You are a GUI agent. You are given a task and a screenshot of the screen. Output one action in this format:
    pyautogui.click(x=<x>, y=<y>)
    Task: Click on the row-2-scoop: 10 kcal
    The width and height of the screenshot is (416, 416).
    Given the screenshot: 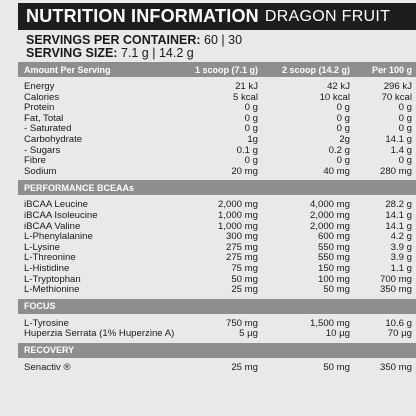 What is the action you would take?
    pyautogui.click(x=334, y=97)
    